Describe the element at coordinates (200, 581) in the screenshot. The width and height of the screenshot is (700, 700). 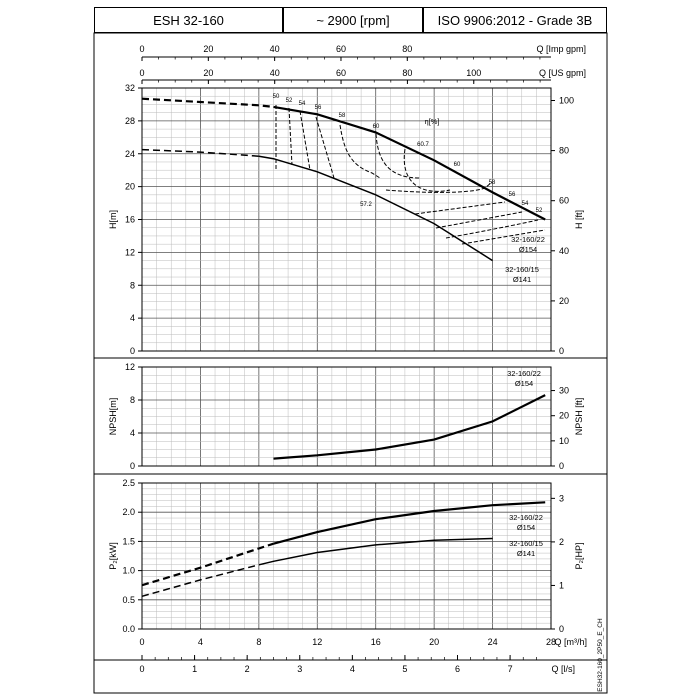
I see `power-curve-141-dashed` at that location.